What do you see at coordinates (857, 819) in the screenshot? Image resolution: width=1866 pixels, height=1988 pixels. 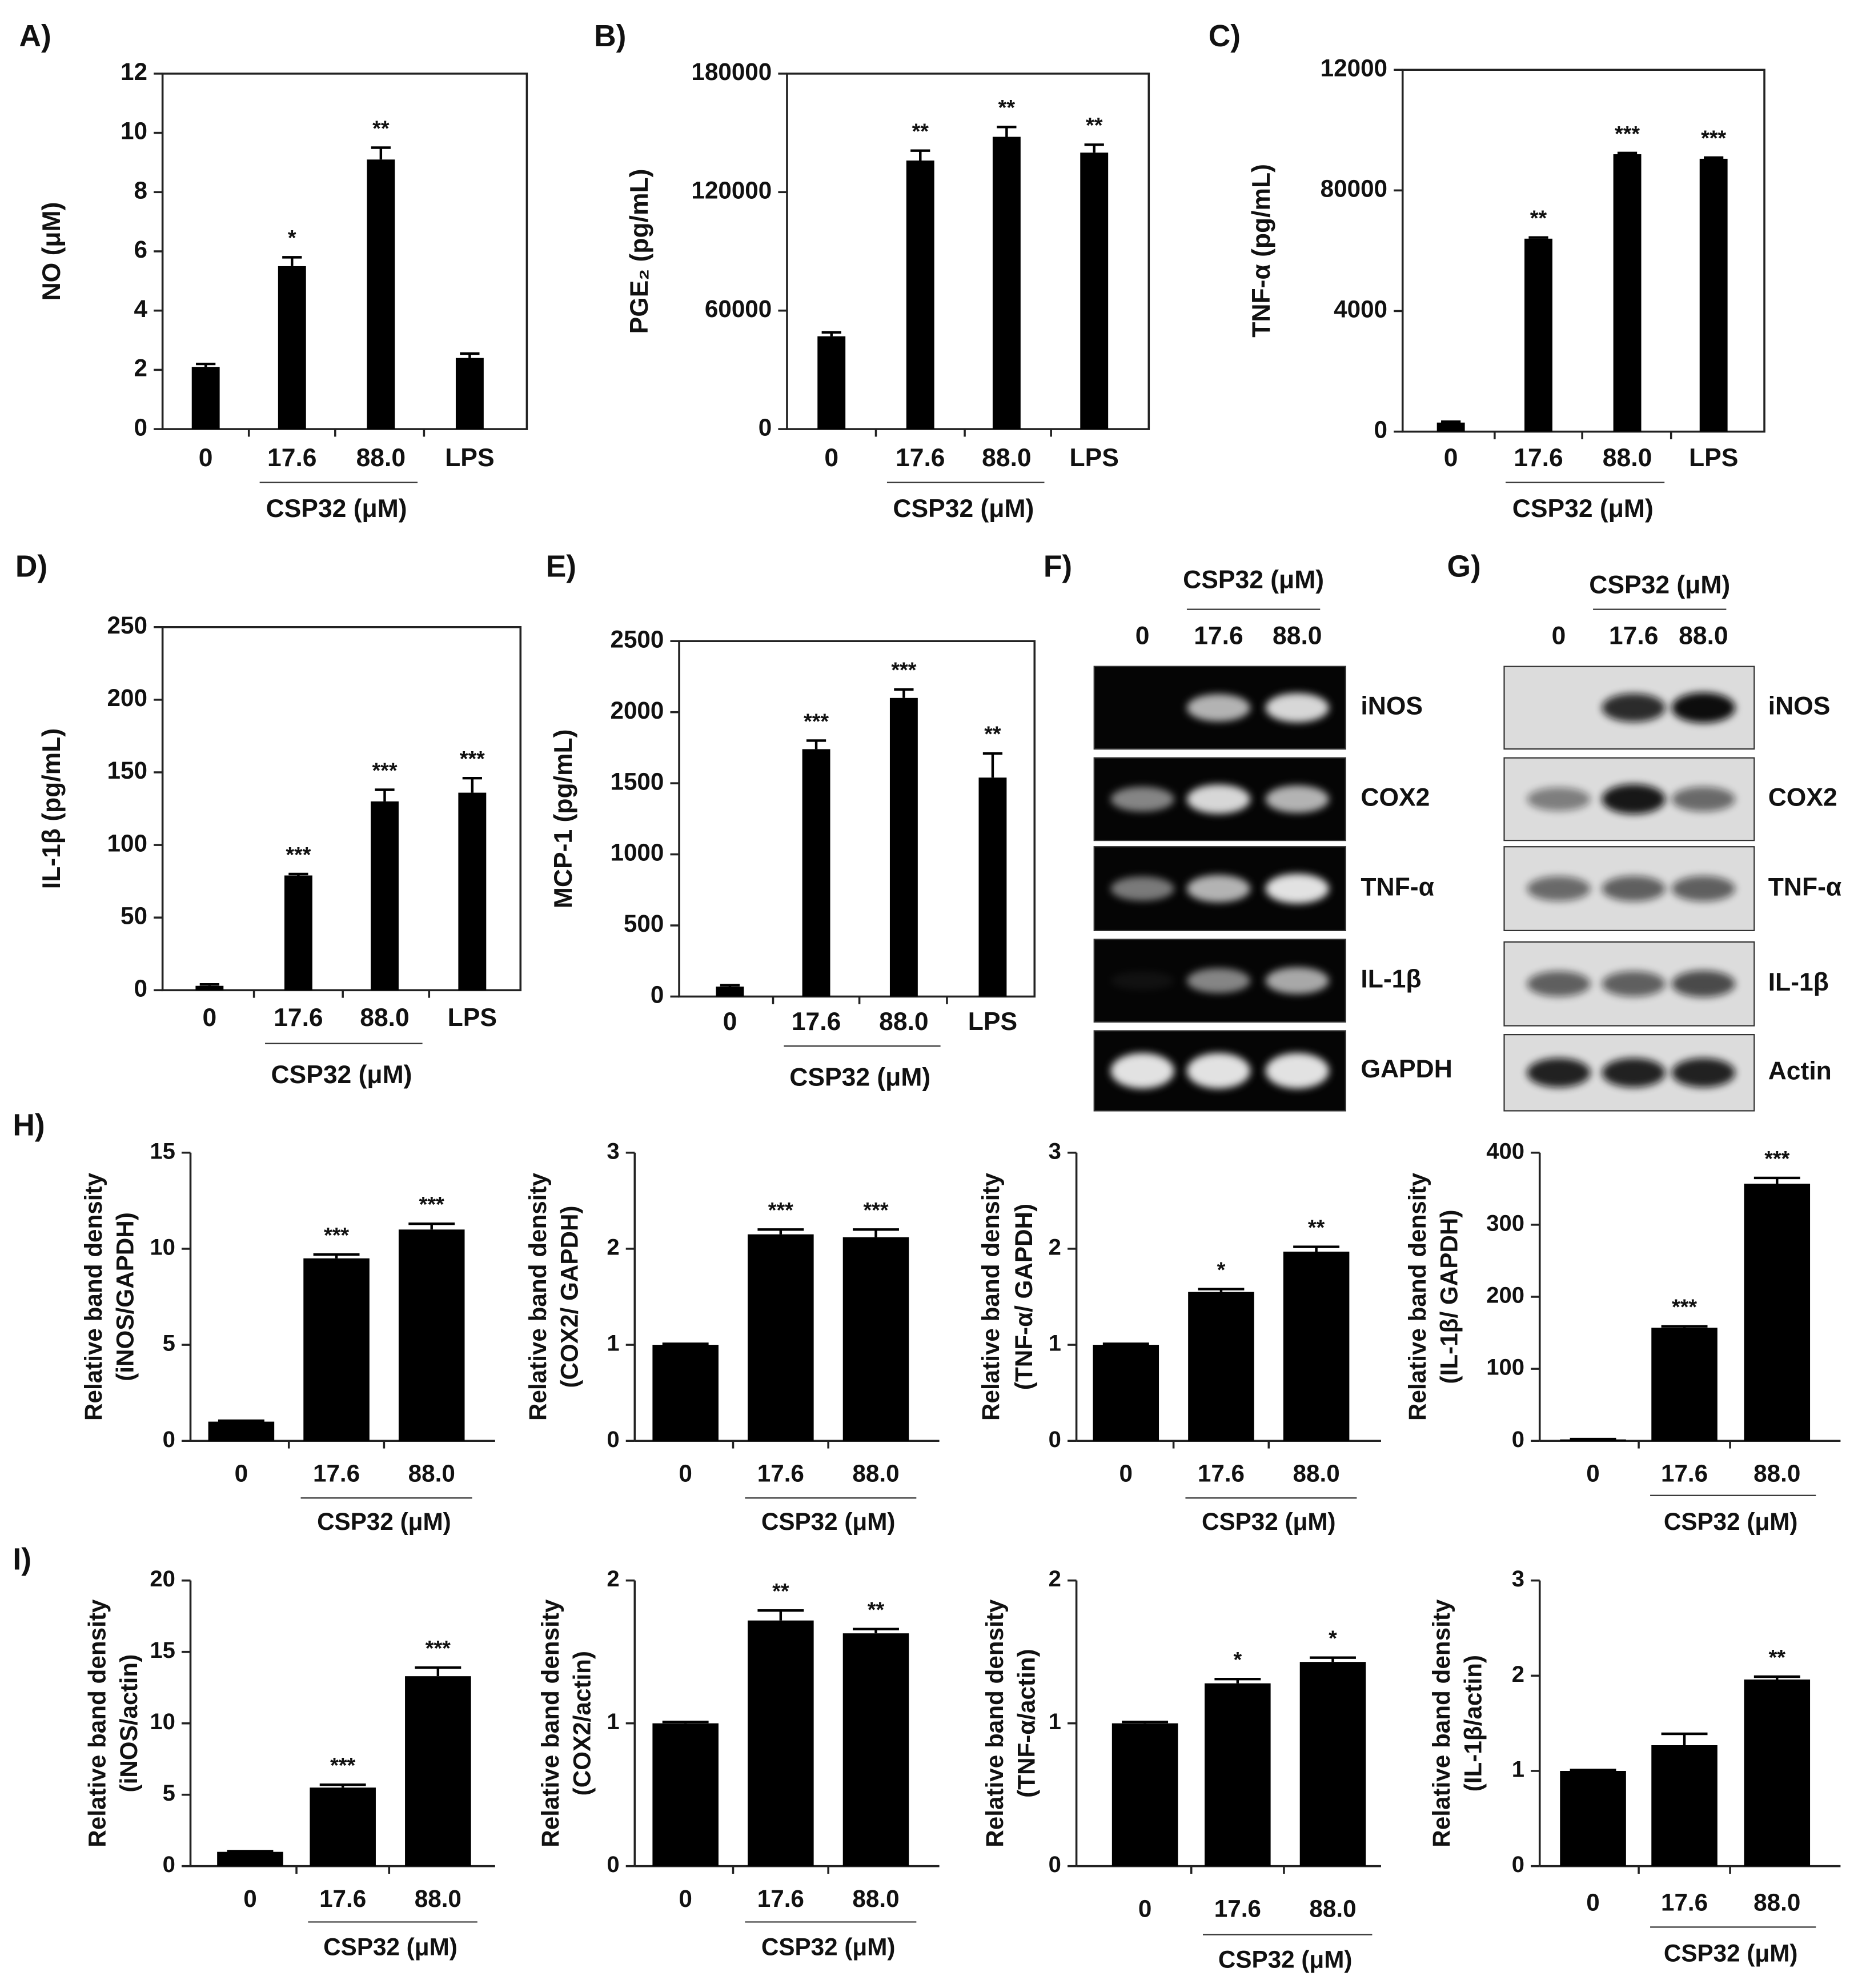 I see `plot-frame` at bounding box center [857, 819].